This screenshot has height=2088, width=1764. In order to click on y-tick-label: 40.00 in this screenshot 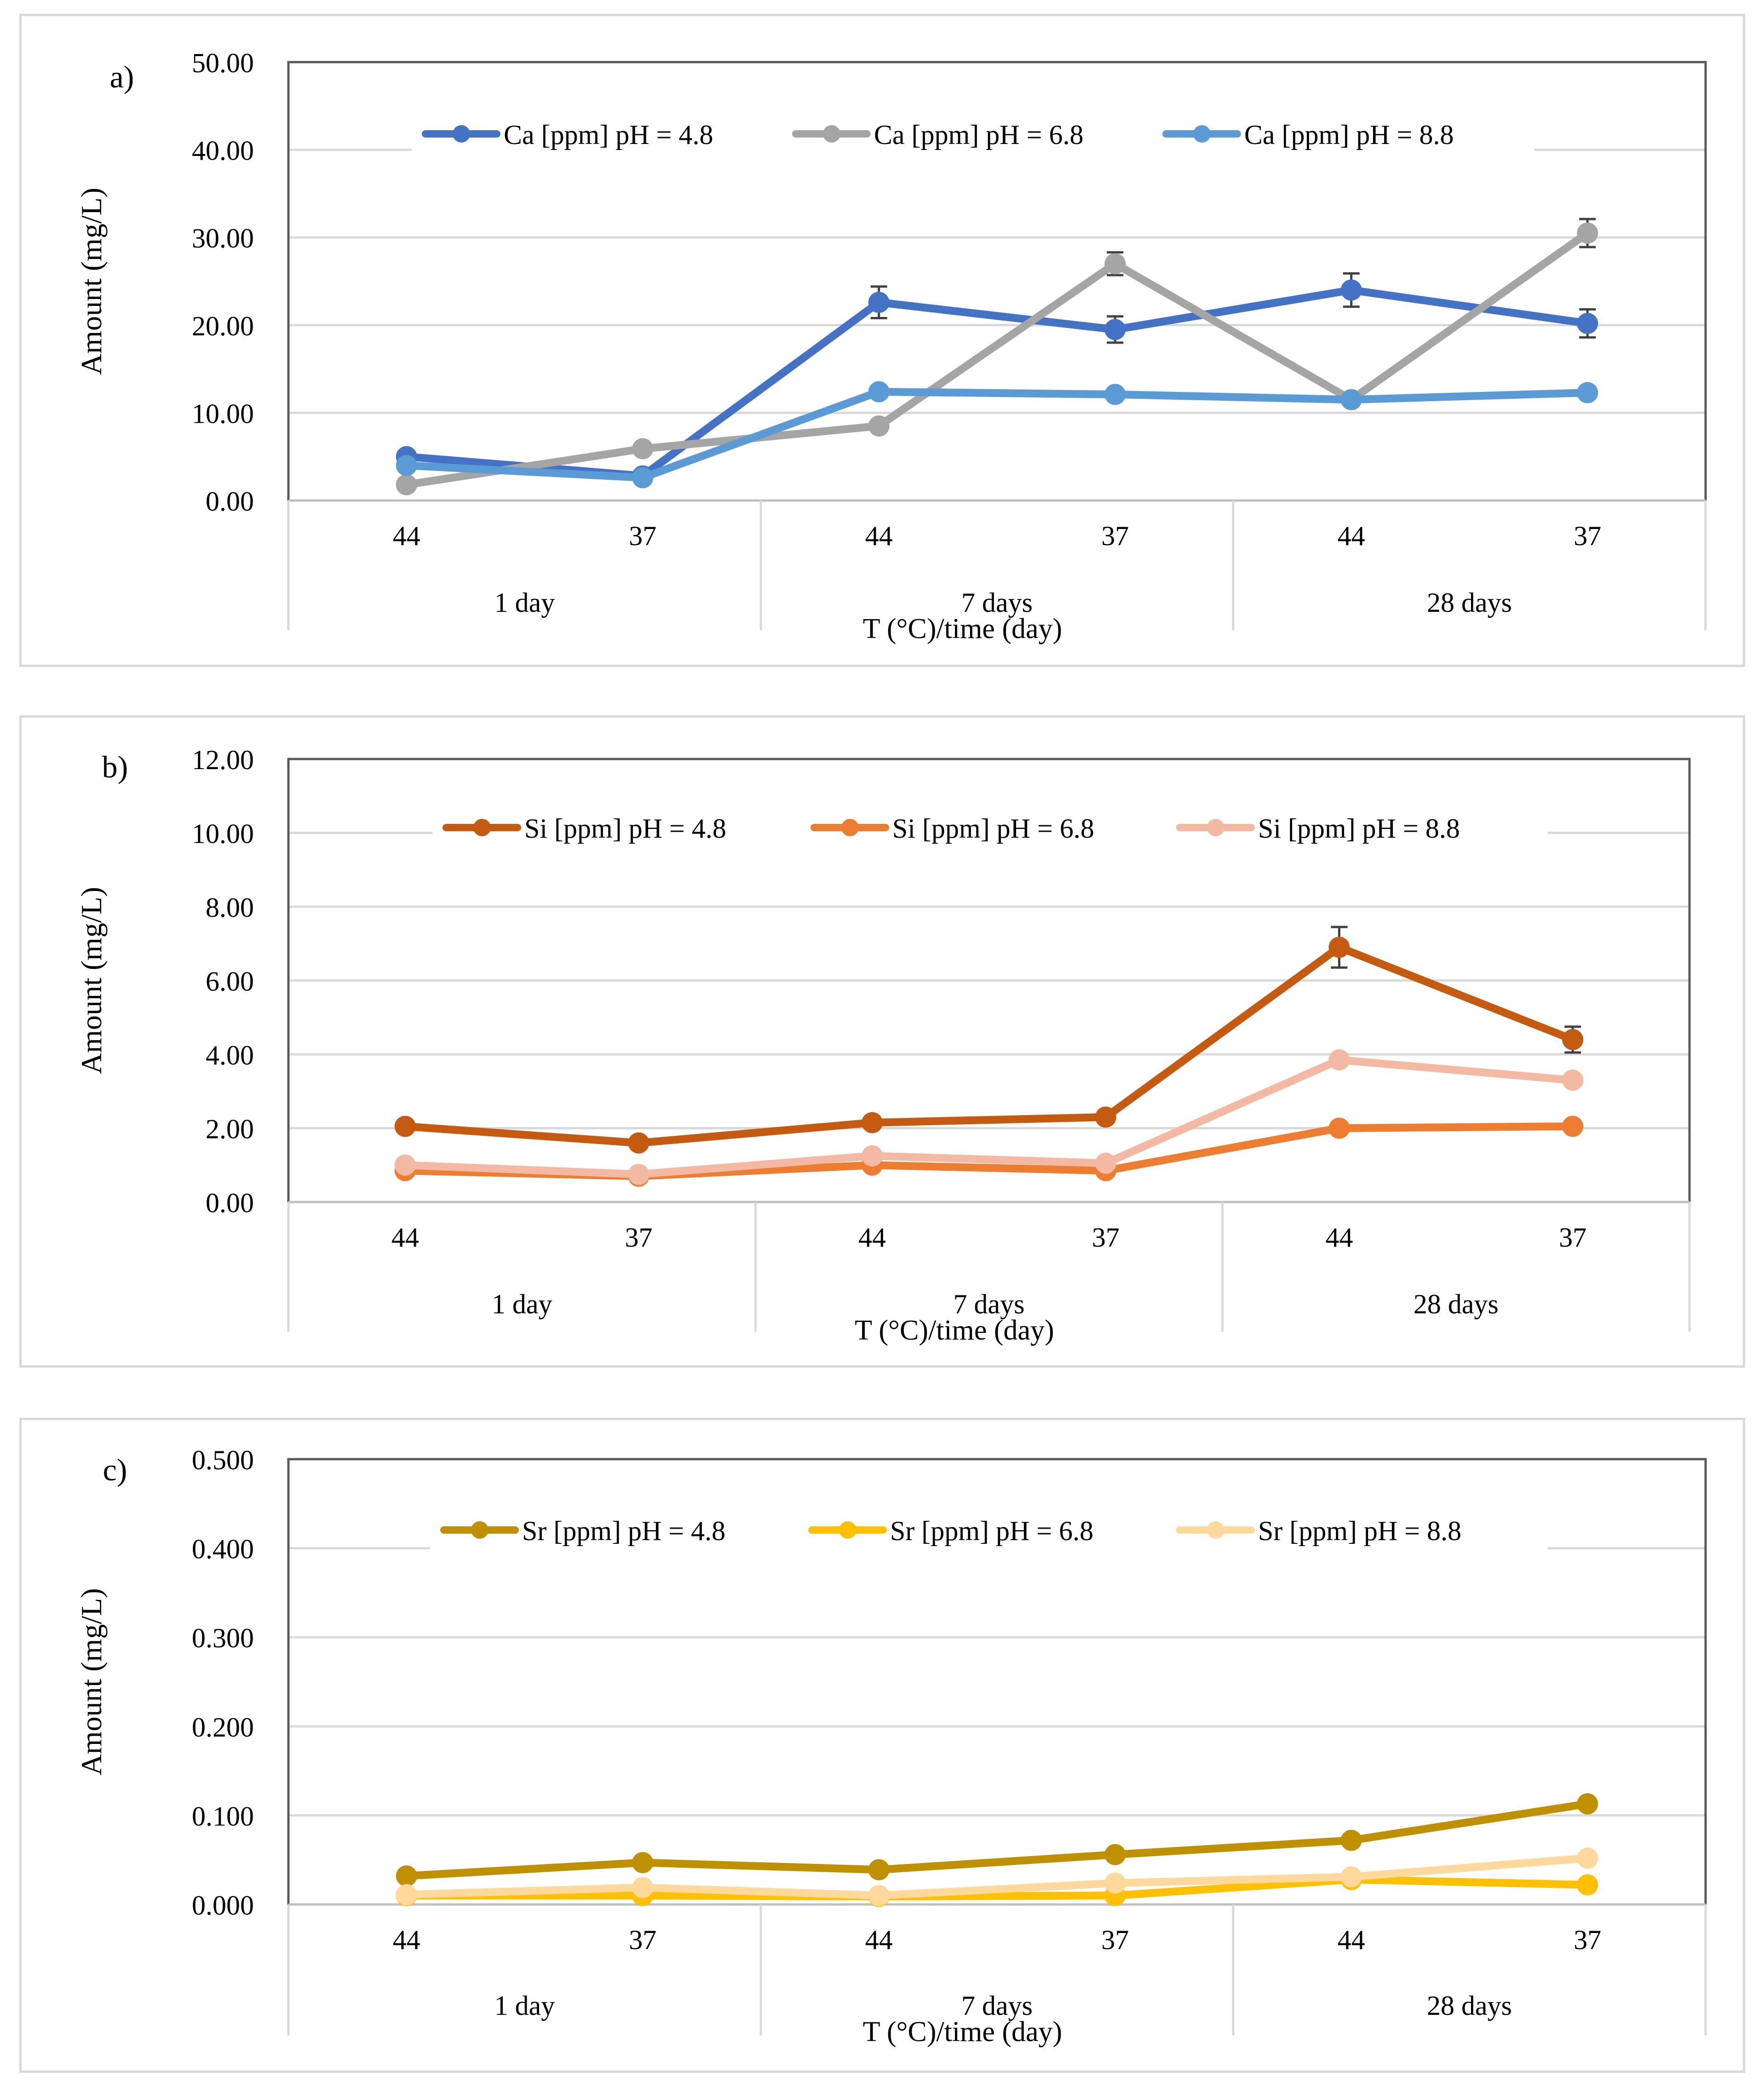, I will do `click(223, 151)`.